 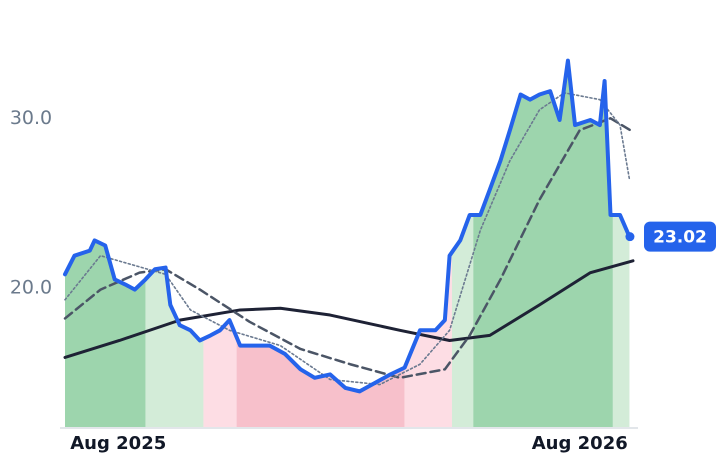 I want to click on y-tick-label: 20.0, so click(x=31, y=287).